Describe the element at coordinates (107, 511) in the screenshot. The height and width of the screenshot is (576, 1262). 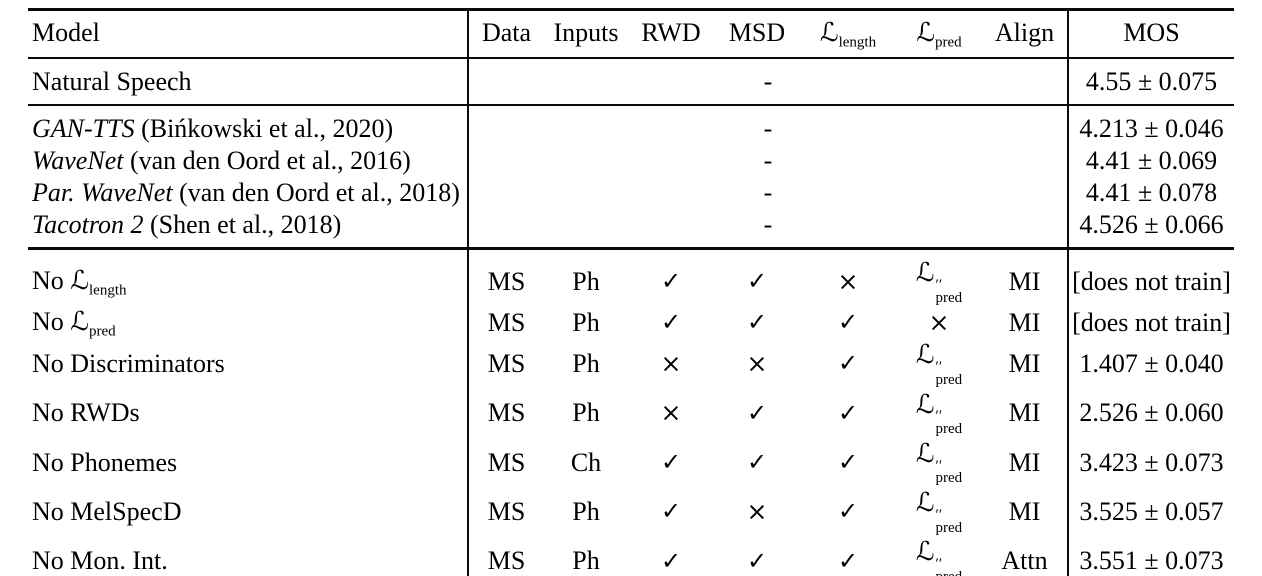
I see `model-name-cell: No MelSpecD` at that location.